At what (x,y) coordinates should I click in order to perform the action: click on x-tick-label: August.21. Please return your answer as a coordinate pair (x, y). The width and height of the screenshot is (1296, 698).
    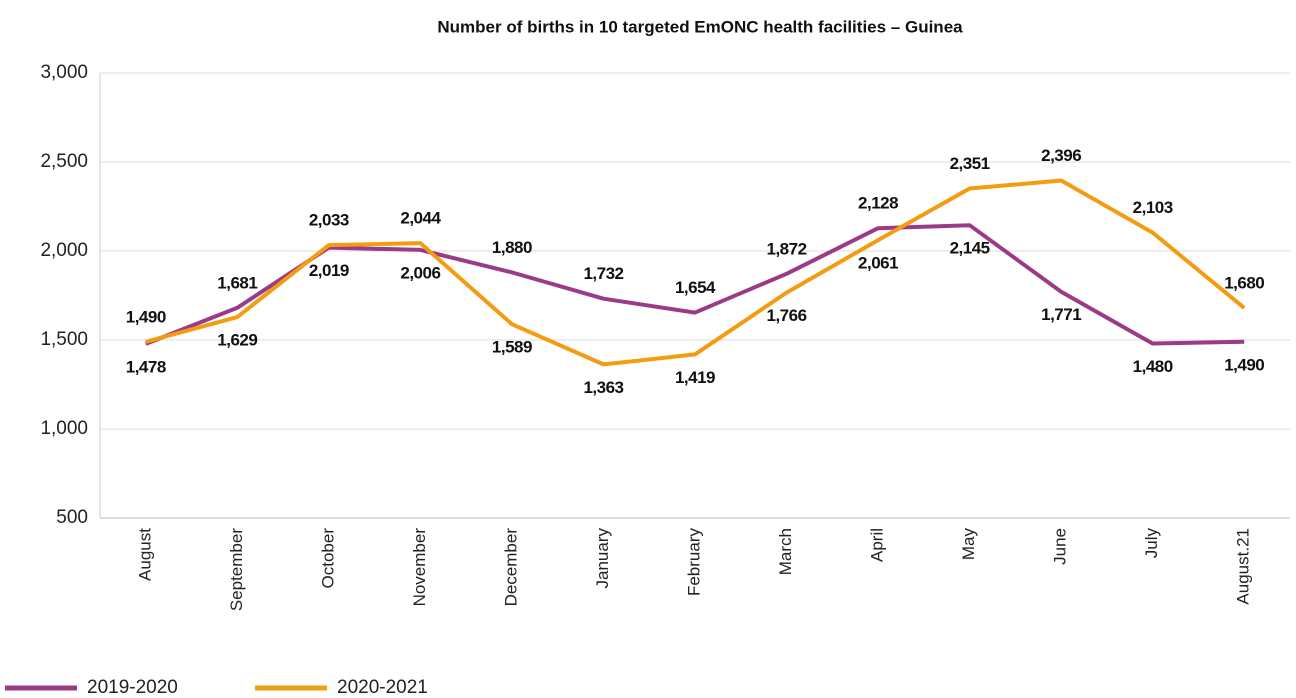
    Looking at the image, I should click on (1243, 566).